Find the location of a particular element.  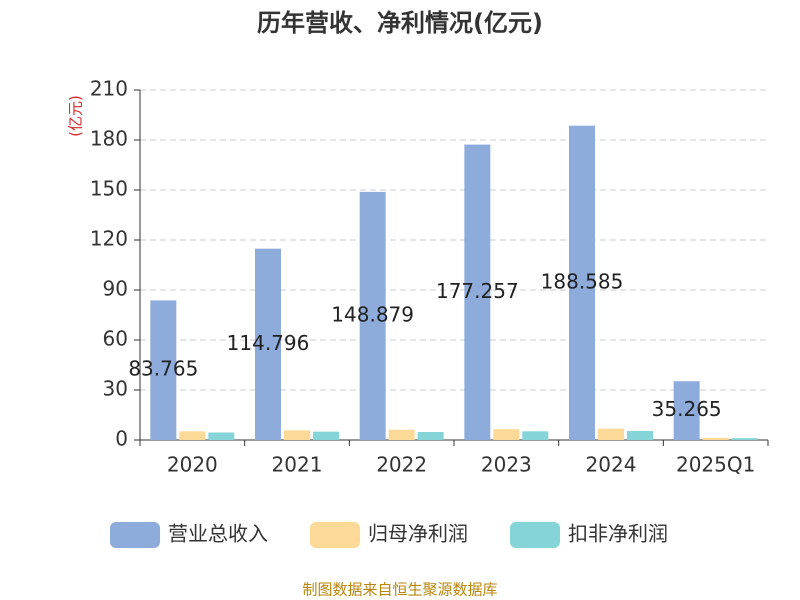

value-label: 177.257 is located at coordinates (477, 291).